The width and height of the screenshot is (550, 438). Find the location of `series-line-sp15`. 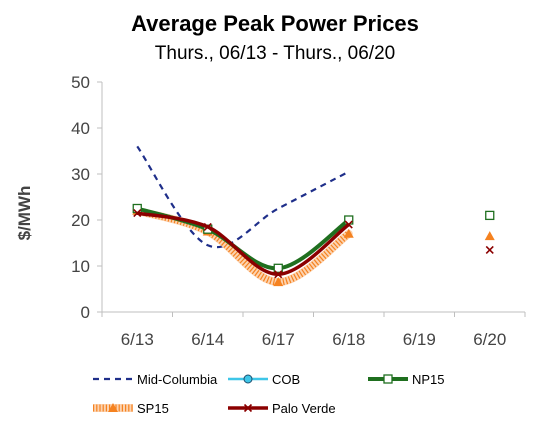

series-line-sp15 is located at coordinates (243, 246).